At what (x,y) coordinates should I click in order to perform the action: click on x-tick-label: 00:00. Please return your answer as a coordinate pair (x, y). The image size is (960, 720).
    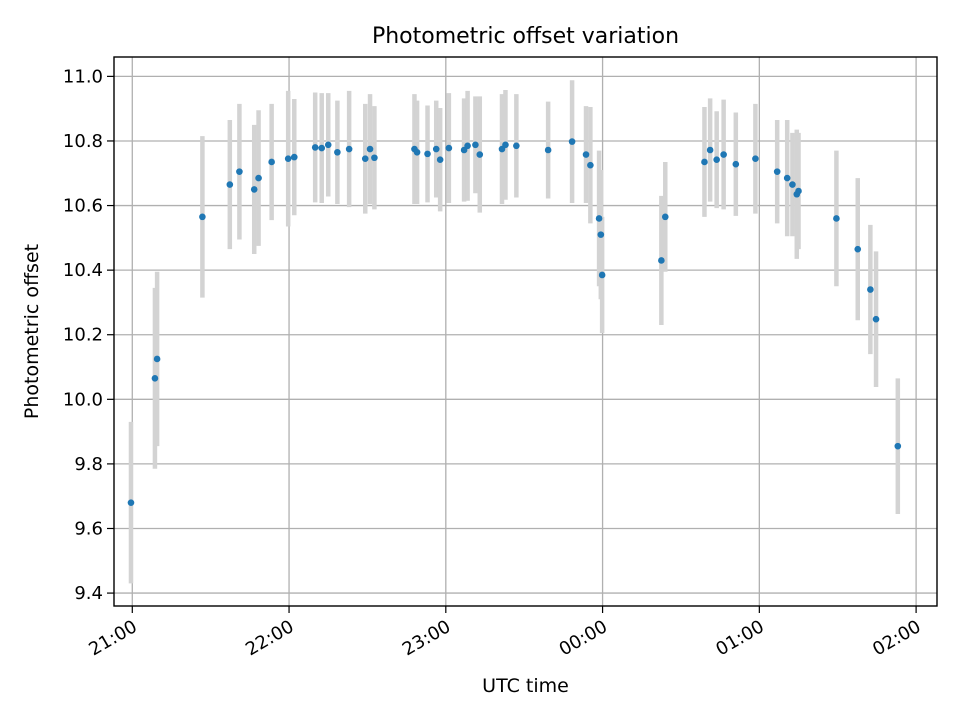
    Looking at the image, I should click on (583, 638).